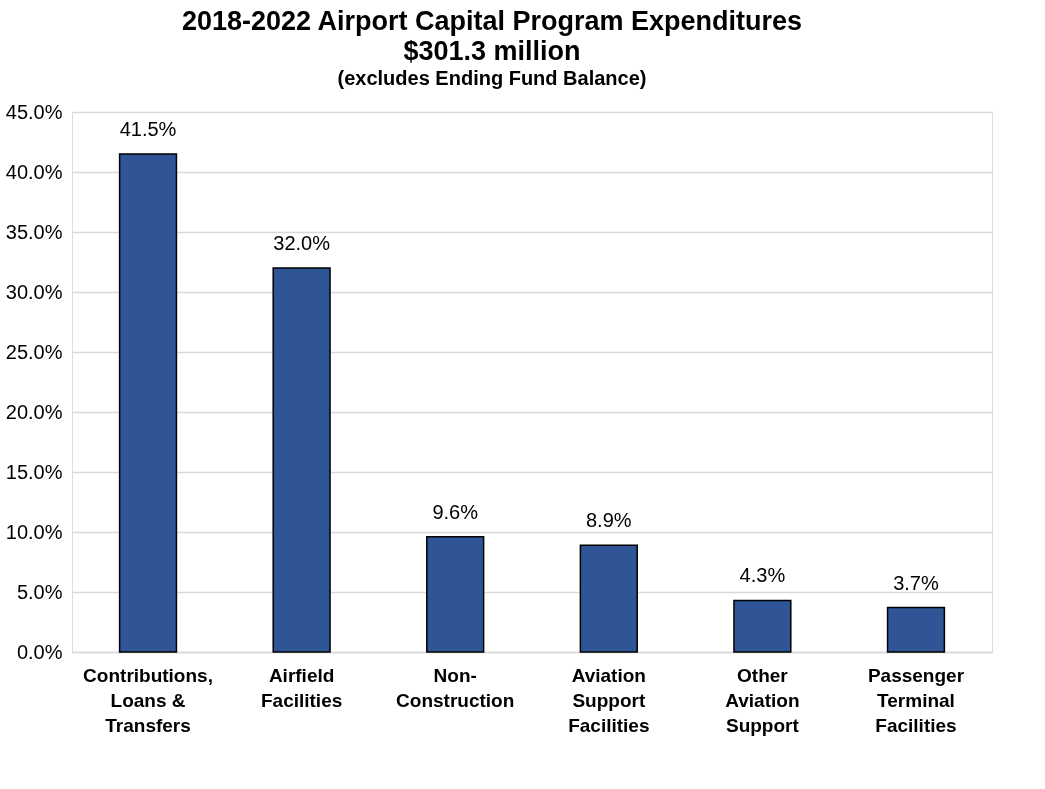  I want to click on y-tick-label: 0.0%, so click(39, 651).